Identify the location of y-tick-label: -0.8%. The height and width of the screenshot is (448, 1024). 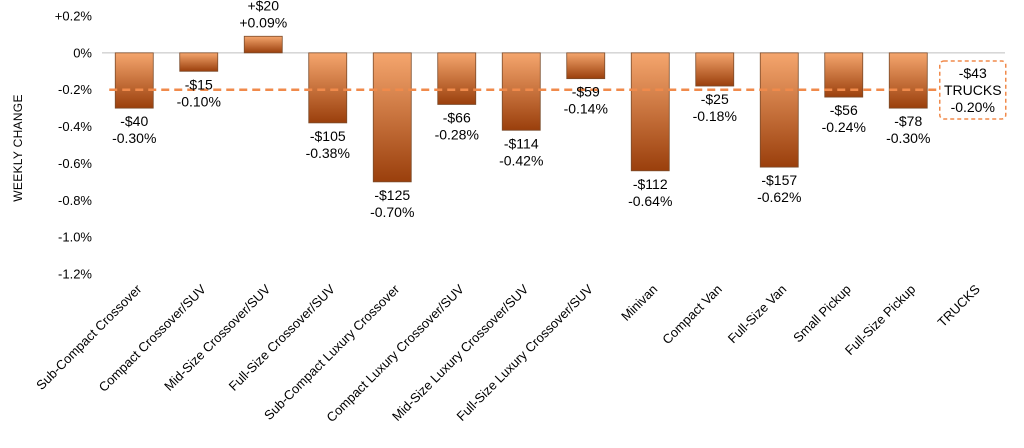
(75, 200).